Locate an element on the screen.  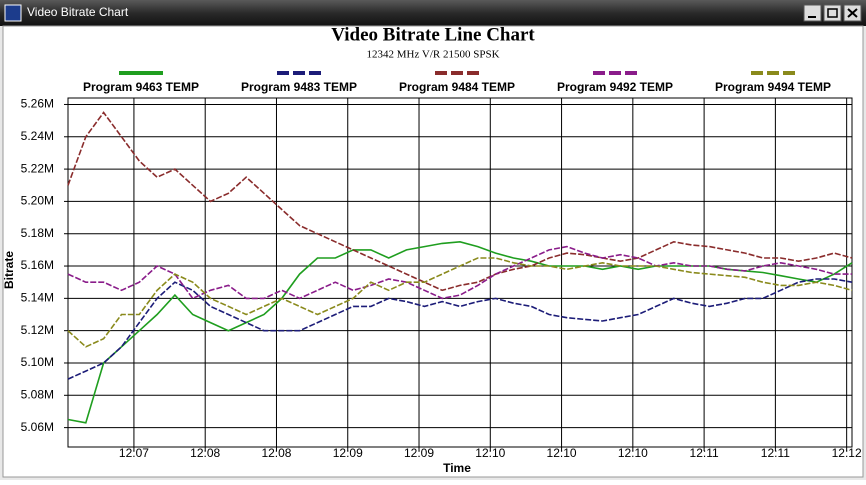
y-tick-label: 5.14M is located at coordinates (37, 298).